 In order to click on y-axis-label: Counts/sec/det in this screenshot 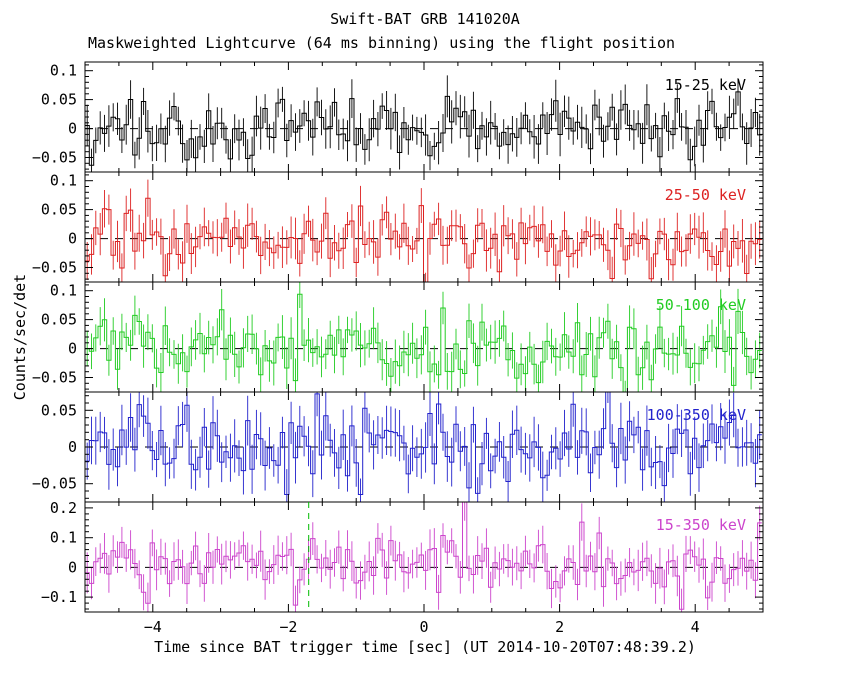, I will do `click(20, 337)`.